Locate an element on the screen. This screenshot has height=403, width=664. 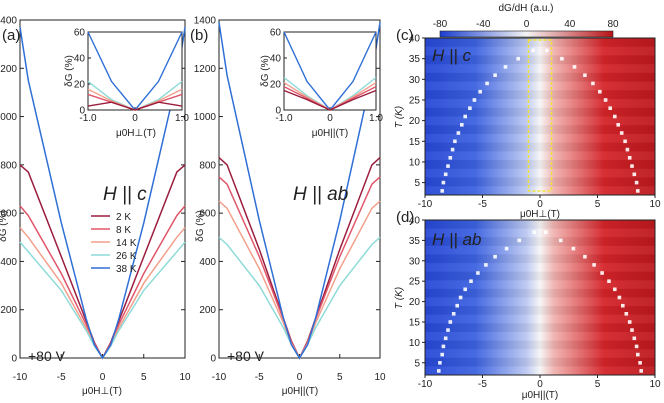
panel-d-stripes is located at coordinates (540, 297).